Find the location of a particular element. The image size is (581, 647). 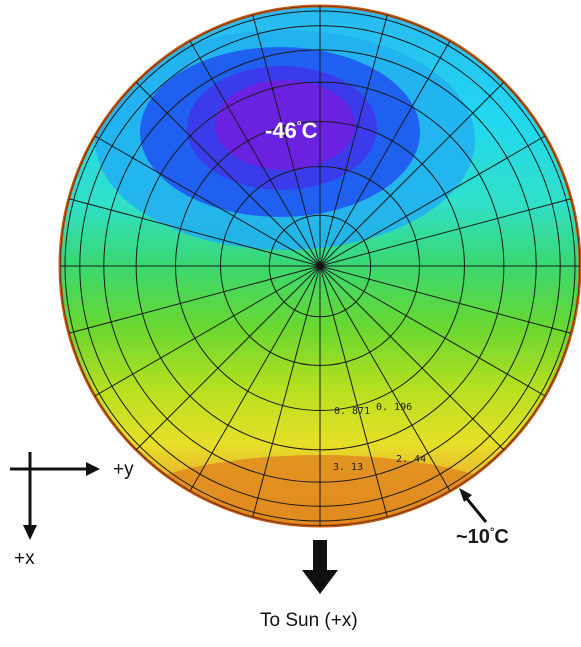

contour-label: 0. 196 is located at coordinates (394, 407).